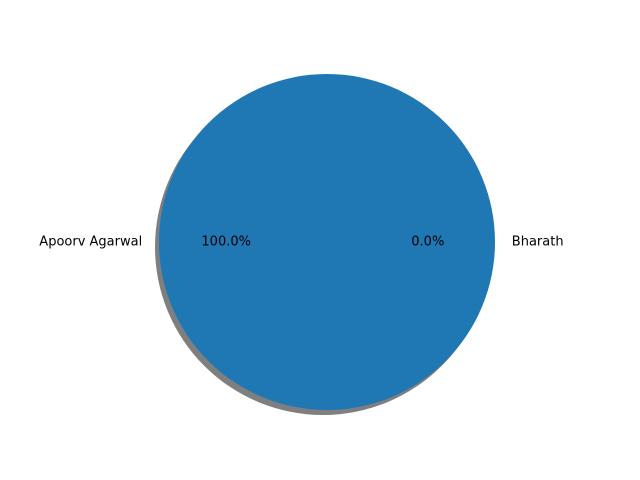 The height and width of the screenshot is (480, 640). What do you see at coordinates (538, 242) in the screenshot?
I see `slice-label-bharath: Bharath` at bounding box center [538, 242].